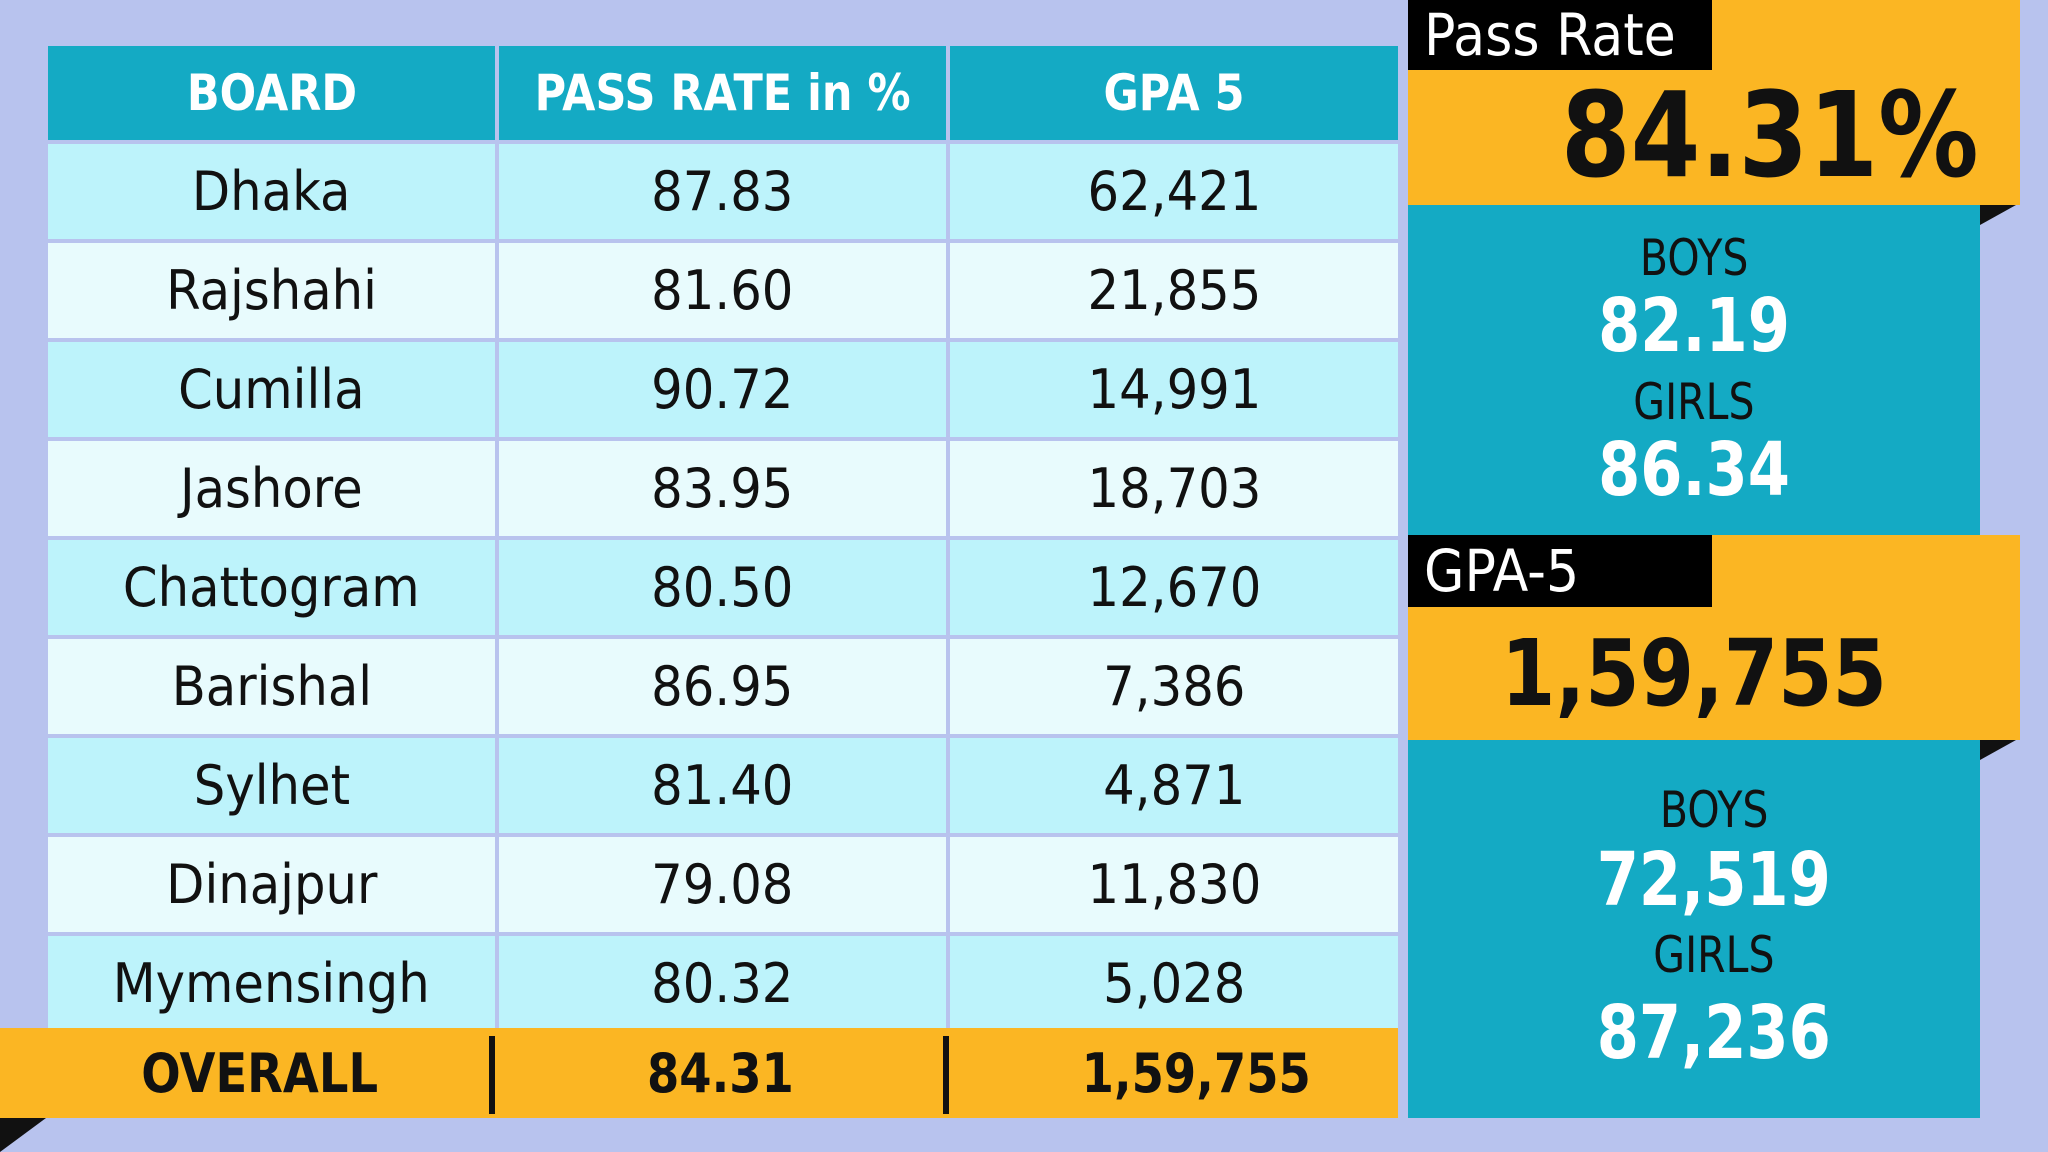 The height and width of the screenshot is (1152, 2048). Describe the element at coordinates (1694, 258) in the screenshot. I see `pass-rate-boys-label: BOYS` at that location.